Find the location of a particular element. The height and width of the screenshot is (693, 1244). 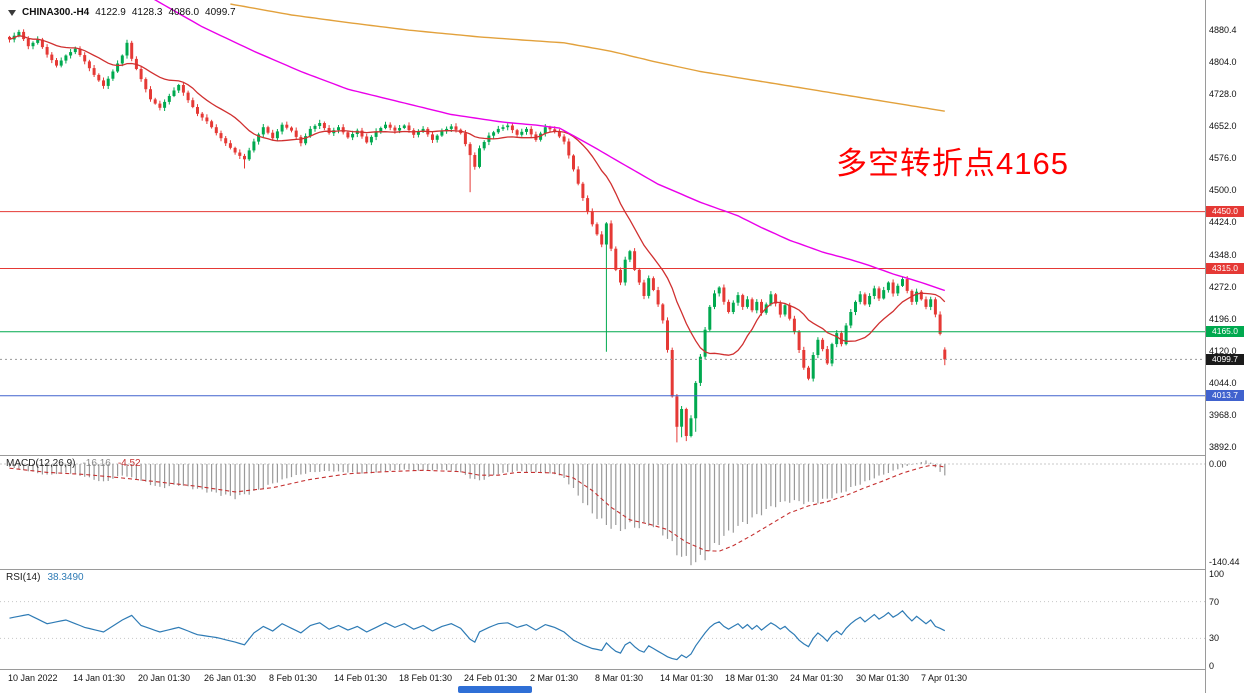

open-value: 4122.9 is located at coordinates (110, 12).